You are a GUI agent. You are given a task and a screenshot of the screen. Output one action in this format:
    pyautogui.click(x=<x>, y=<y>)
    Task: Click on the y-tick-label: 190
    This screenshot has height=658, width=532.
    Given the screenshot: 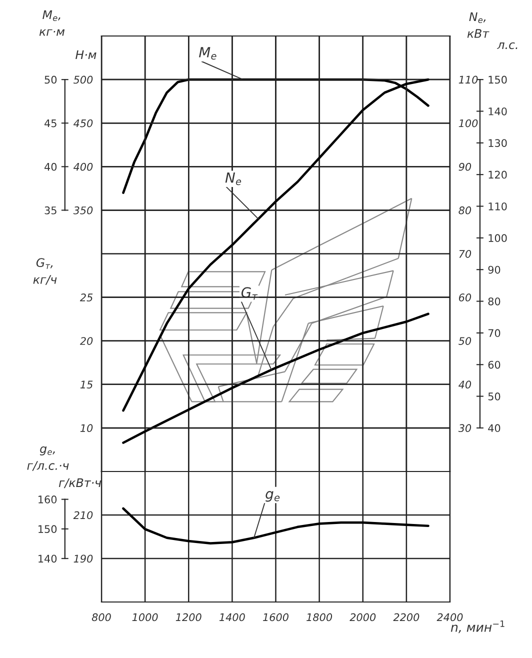 What is the action you would take?
    pyautogui.click(x=83, y=558)
    